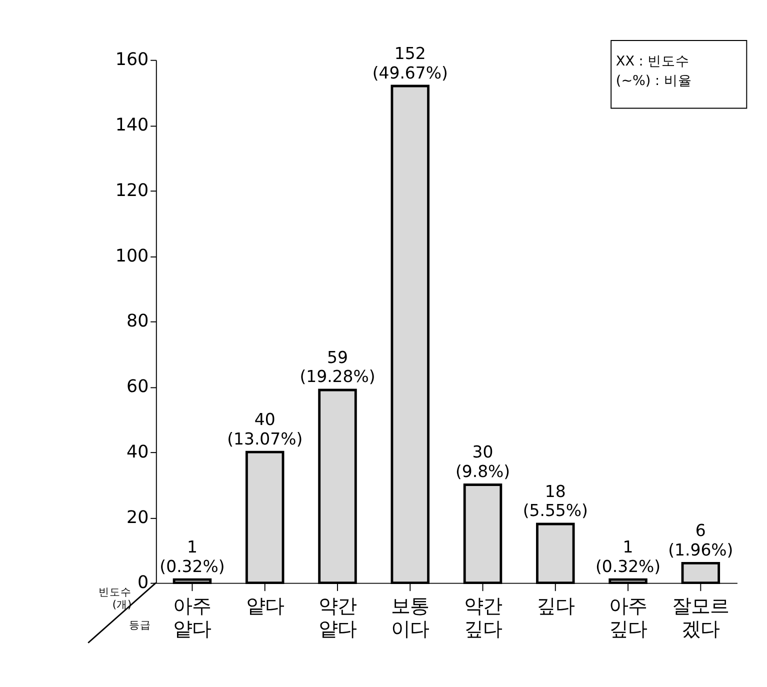 This screenshot has height=687, width=767. I want to click on y-tick-label: 20, so click(137, 518).